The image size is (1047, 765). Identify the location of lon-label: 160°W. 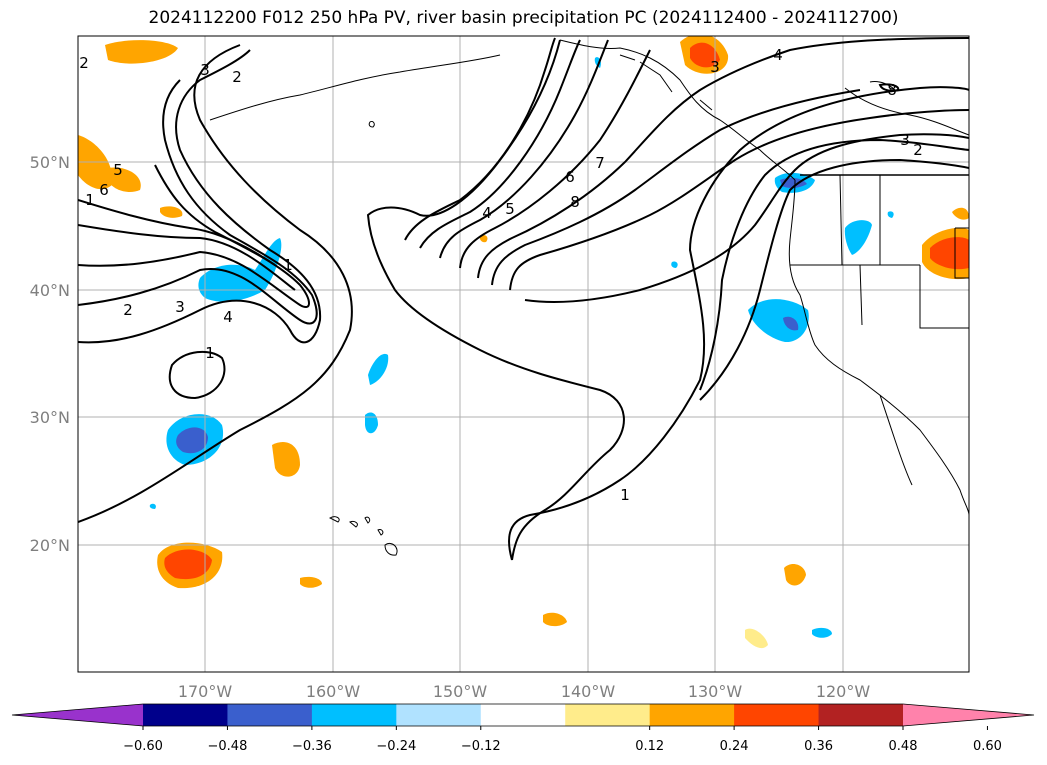
(333, 691).